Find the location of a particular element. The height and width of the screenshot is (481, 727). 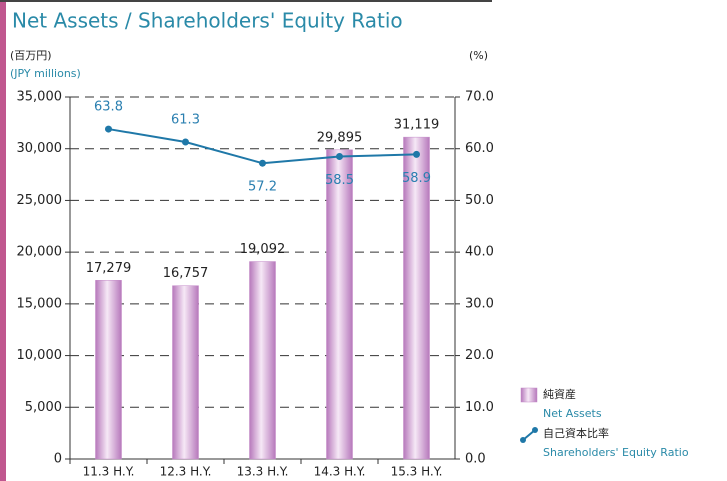

line-label: 61.3 is located at coordinates (185, 119).